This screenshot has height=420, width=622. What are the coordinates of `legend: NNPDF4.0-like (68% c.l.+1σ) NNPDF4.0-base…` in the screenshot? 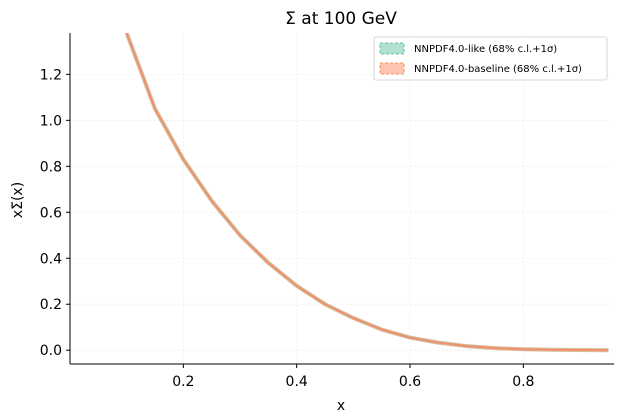 It's located at (490, 58).